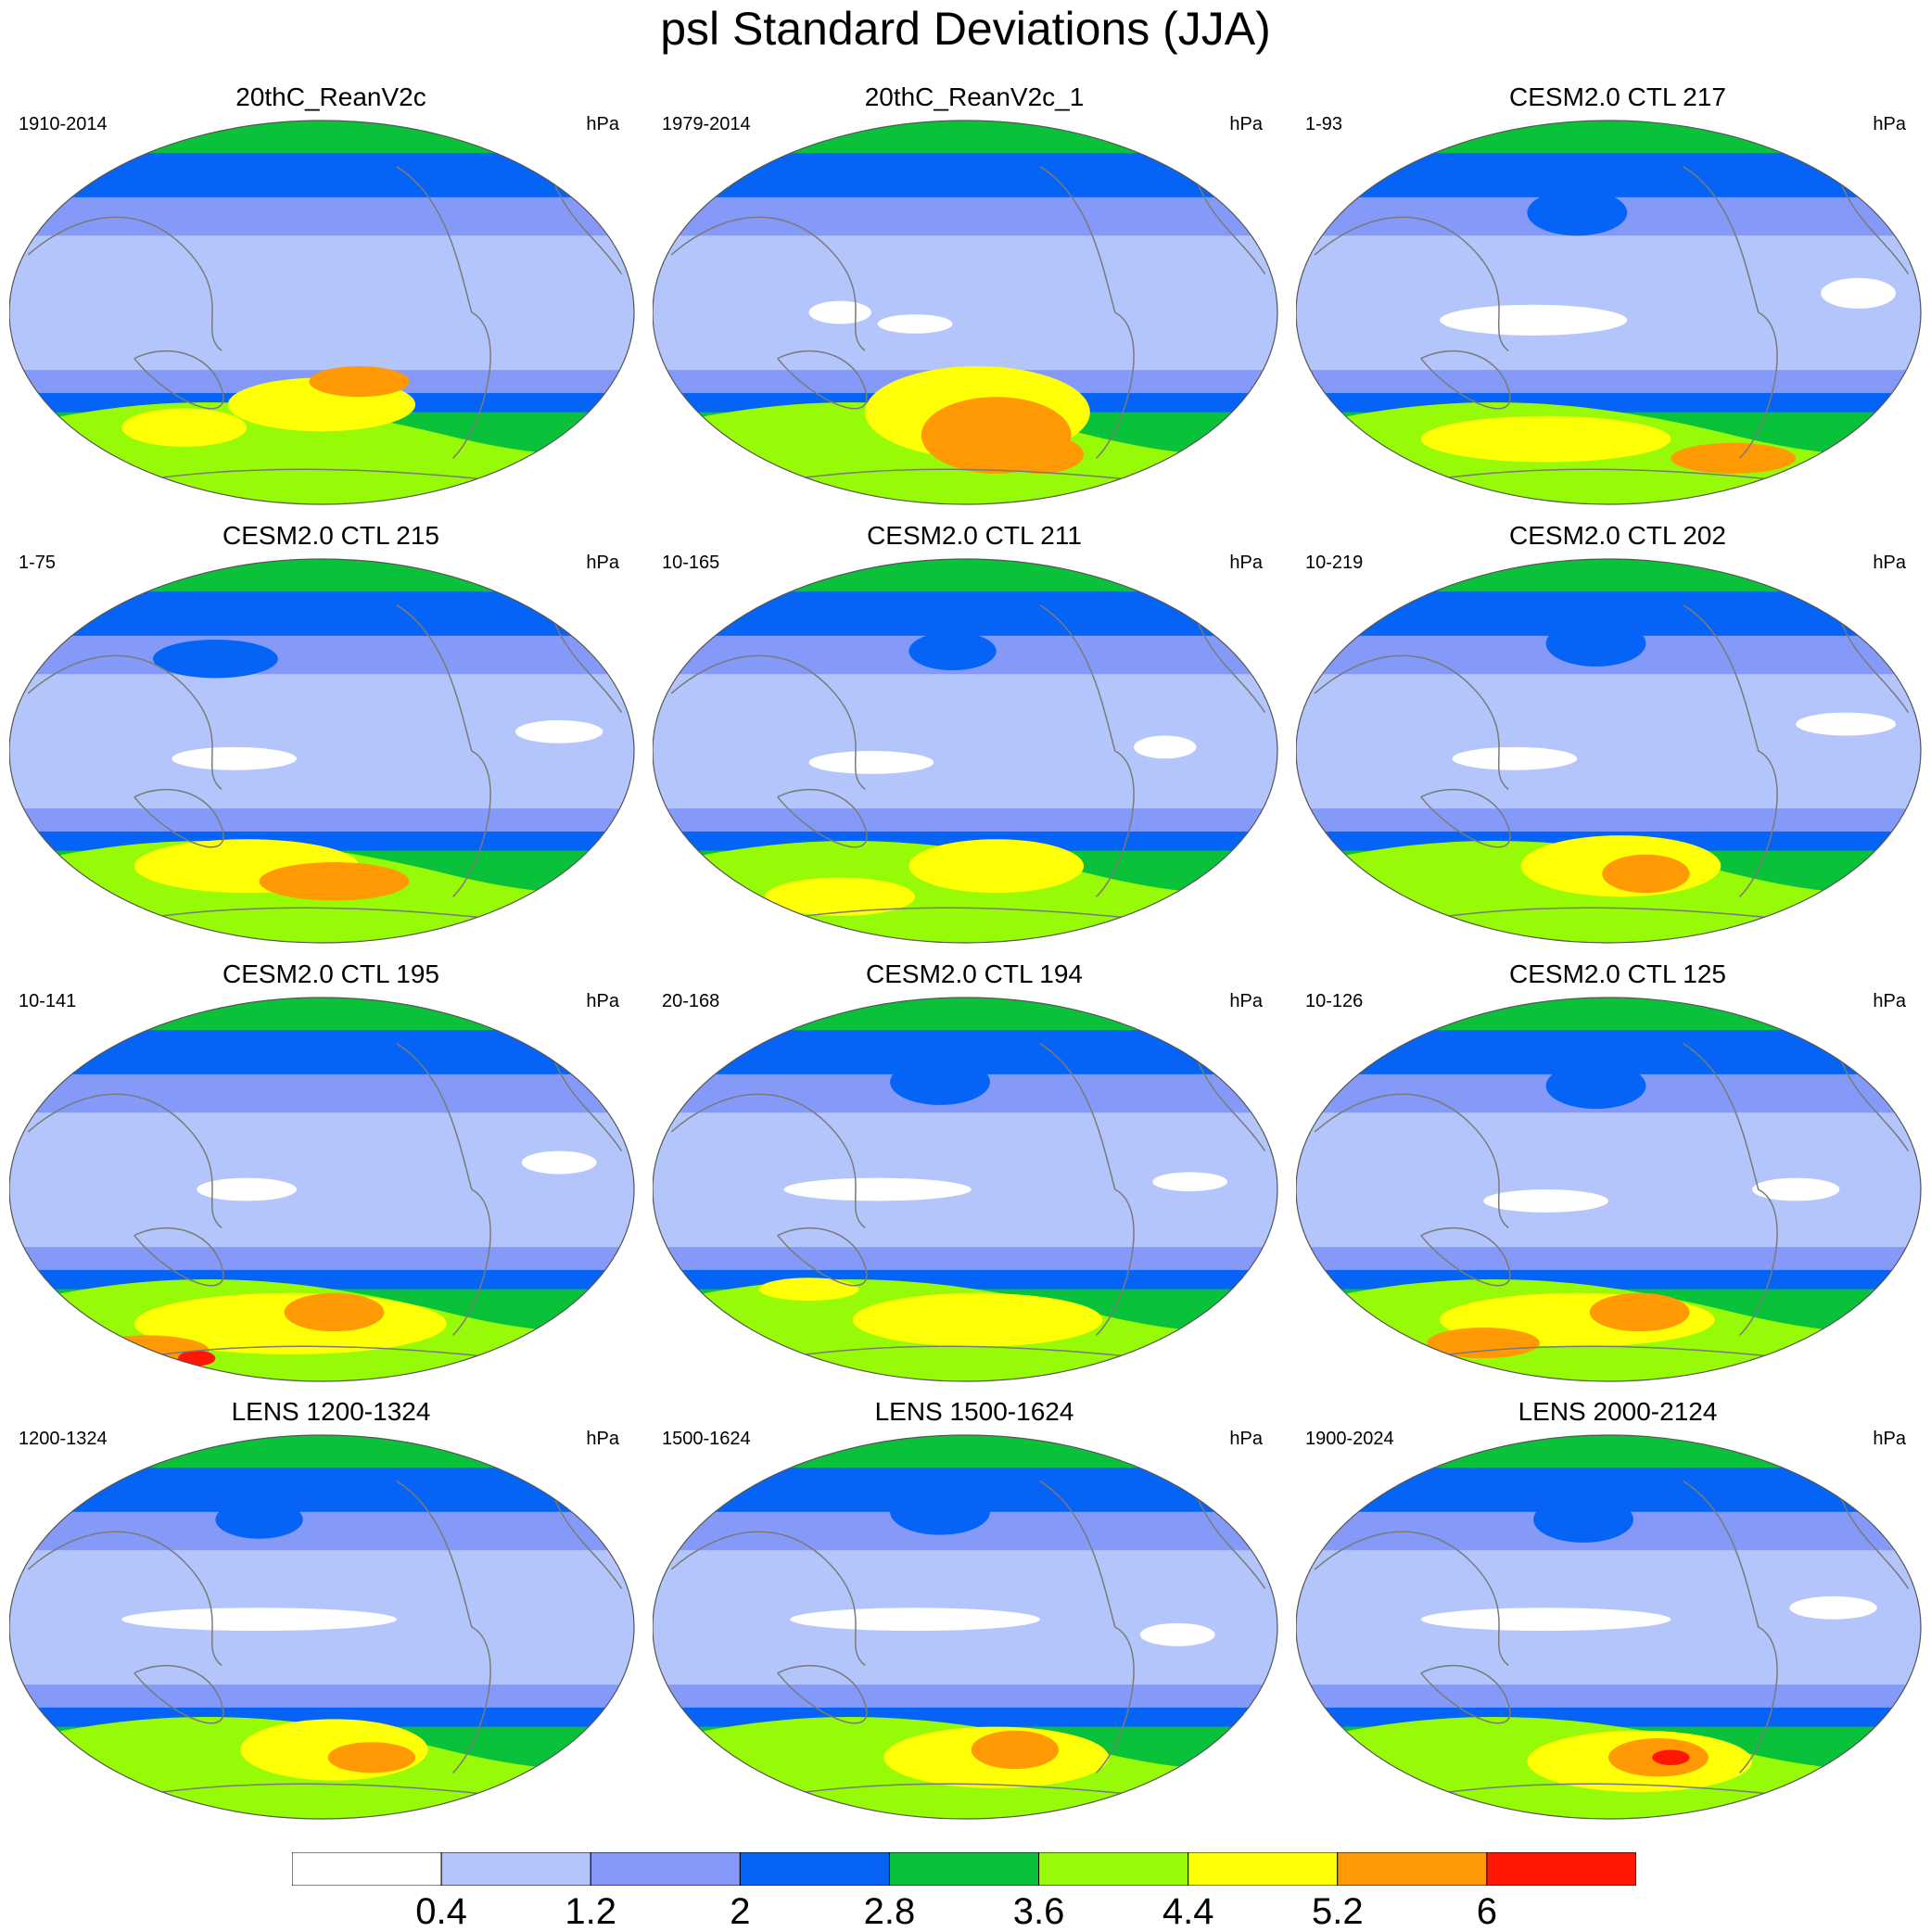  I want to click on panel-title: CESM2.0 CTL 215, so click(330, 535).